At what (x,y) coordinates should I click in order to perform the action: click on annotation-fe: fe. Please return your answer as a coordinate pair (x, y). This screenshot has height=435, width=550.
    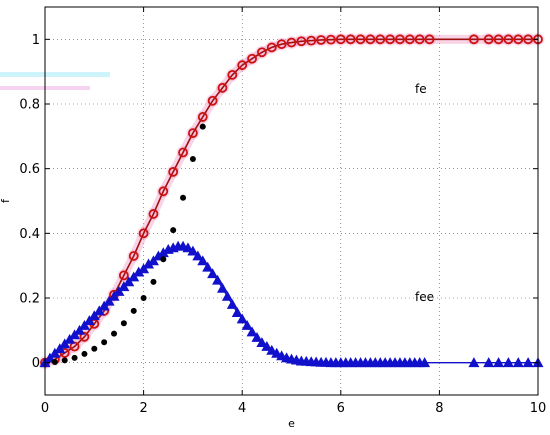
    Looking at the image, I should click on (421, 89).